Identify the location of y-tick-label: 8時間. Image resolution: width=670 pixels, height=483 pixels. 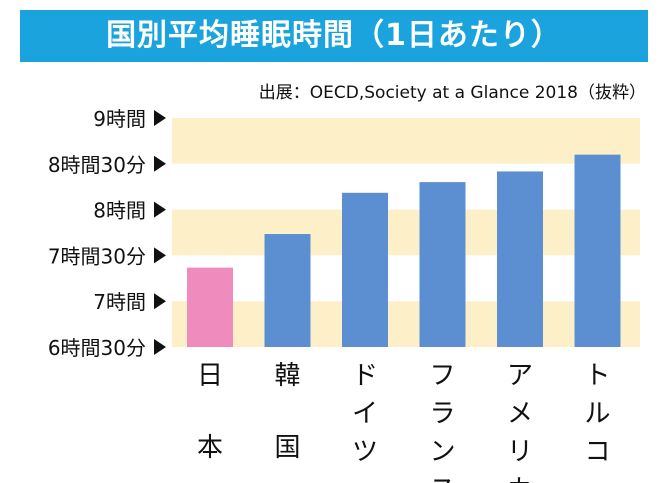
(119, 211).